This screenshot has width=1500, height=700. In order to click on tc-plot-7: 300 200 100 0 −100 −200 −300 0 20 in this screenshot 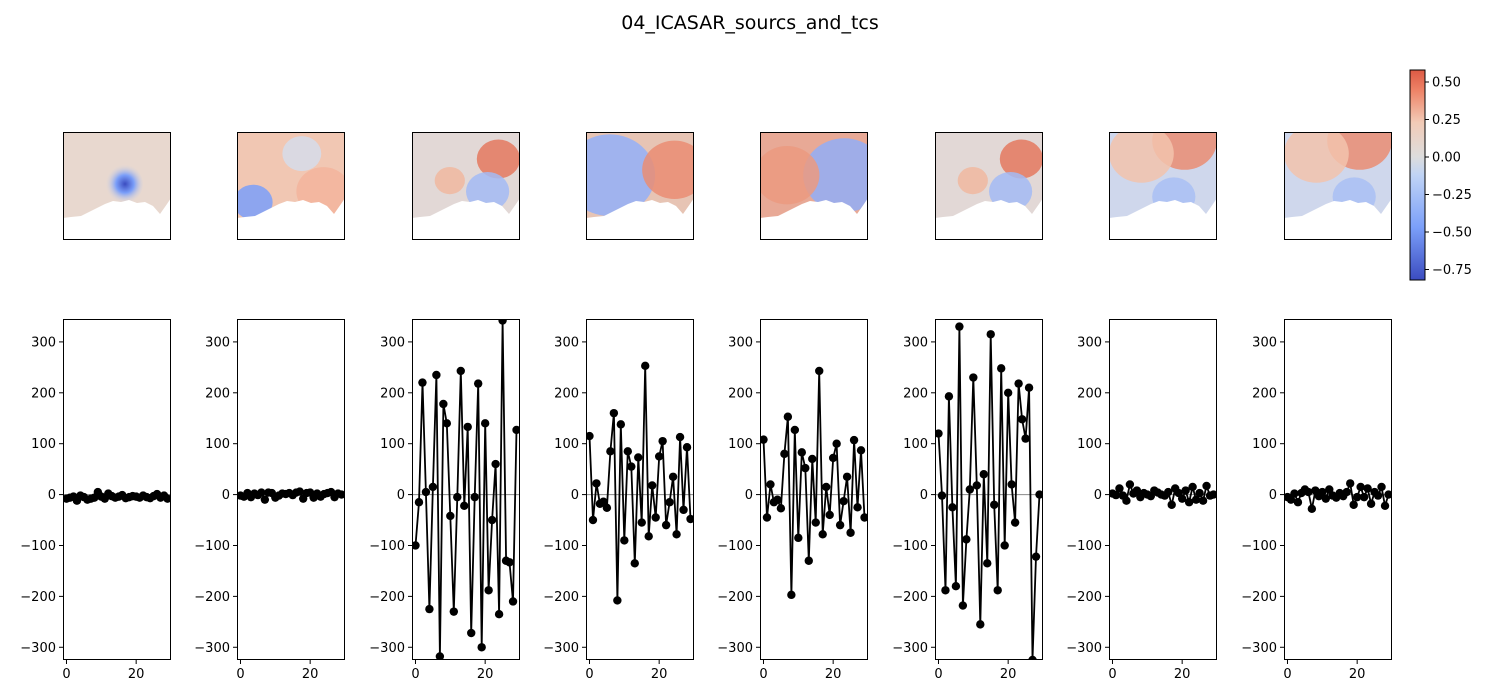, I will do `click(1141, 500)`.